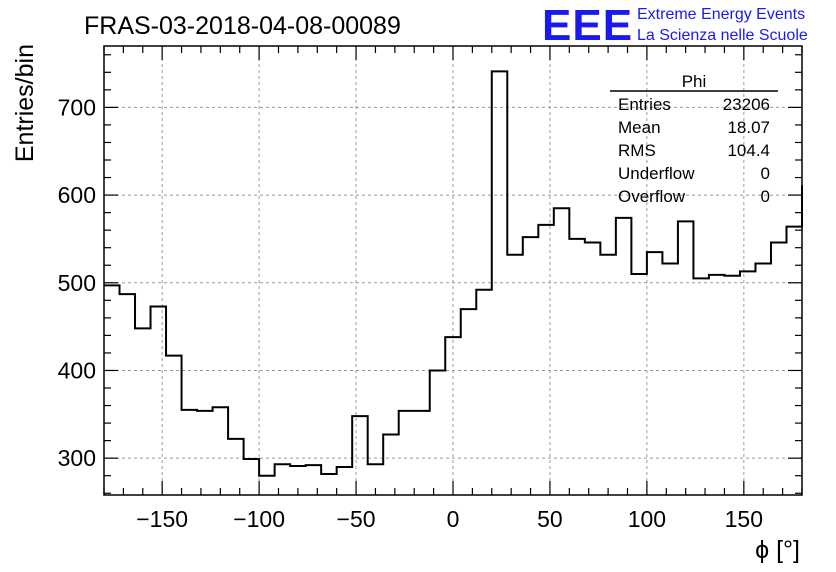 The image size is (836, 572). Describe the element at coordinates (637, 150) in the screenshot. I see `stats-label: RMS` at that location.